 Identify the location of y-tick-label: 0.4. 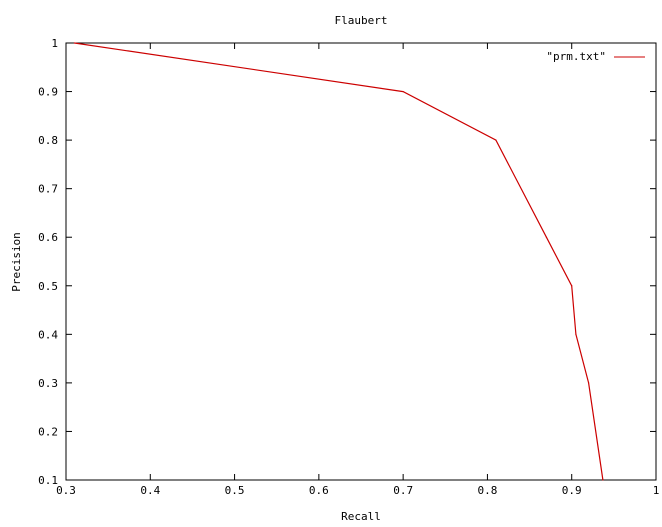
(48, 334).